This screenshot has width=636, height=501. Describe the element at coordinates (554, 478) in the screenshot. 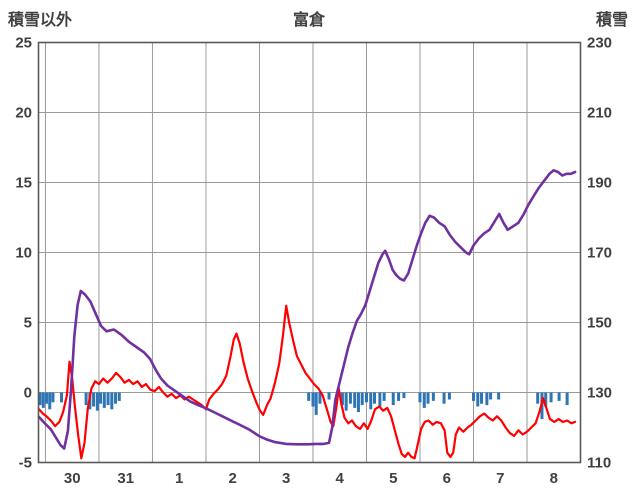

I see `x-axis-tick-label: 8` at that location.